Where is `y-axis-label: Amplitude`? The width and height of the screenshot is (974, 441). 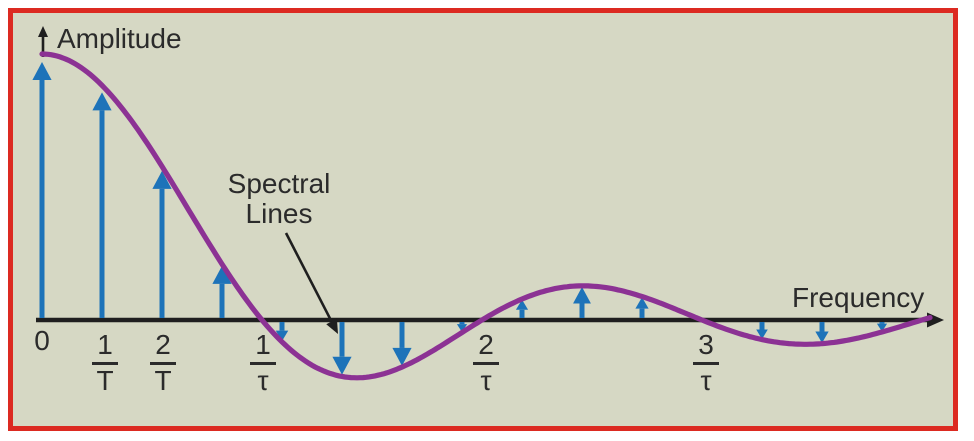
y-axis-label: Amplitude is located at coordinates (119, 38).